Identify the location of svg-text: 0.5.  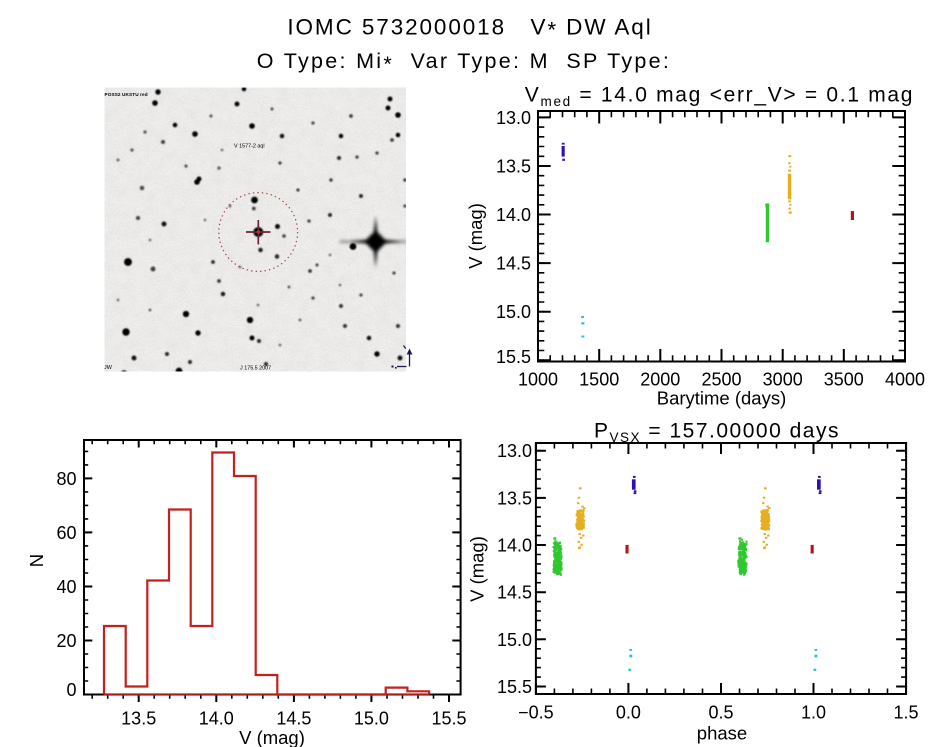
(720, 713).